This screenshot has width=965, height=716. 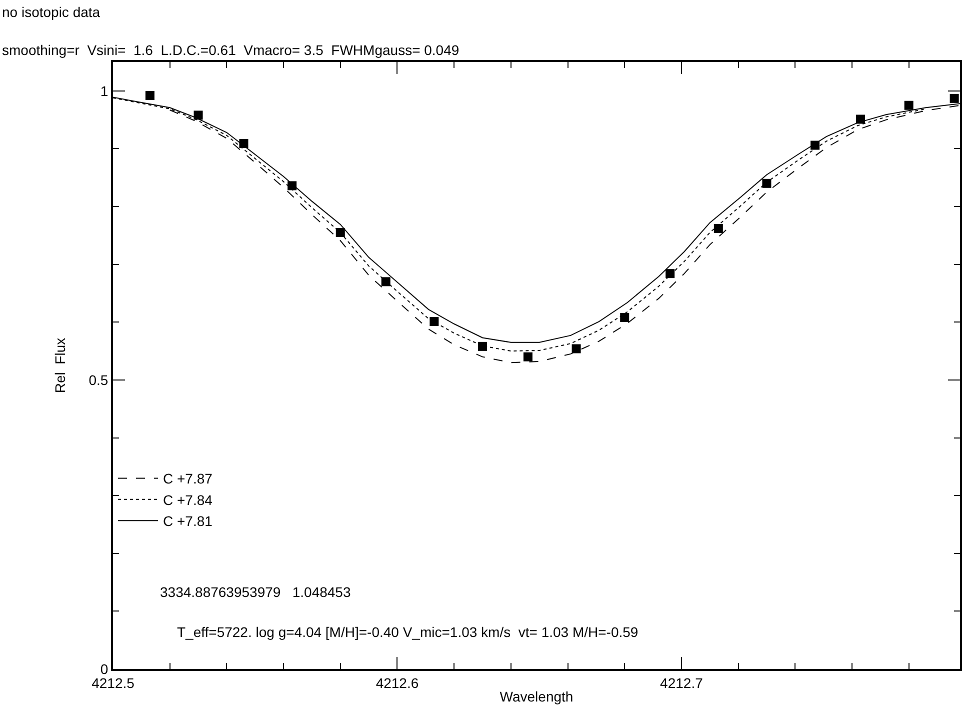 What do you see at coordinates (60, 366) in the screenshot?
I see `y-axis-title: Rel Flux` at bounding box center [60, 366].